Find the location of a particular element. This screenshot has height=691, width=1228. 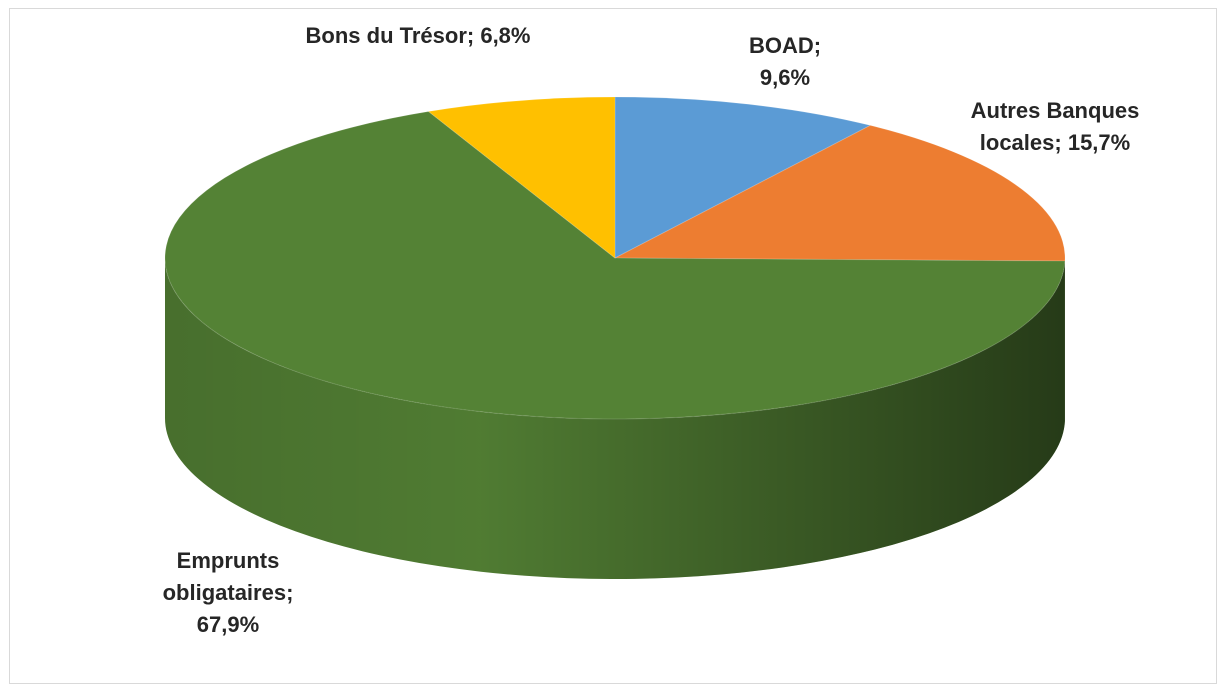

value-label: 67,9% is located at coordinates (228, 624).